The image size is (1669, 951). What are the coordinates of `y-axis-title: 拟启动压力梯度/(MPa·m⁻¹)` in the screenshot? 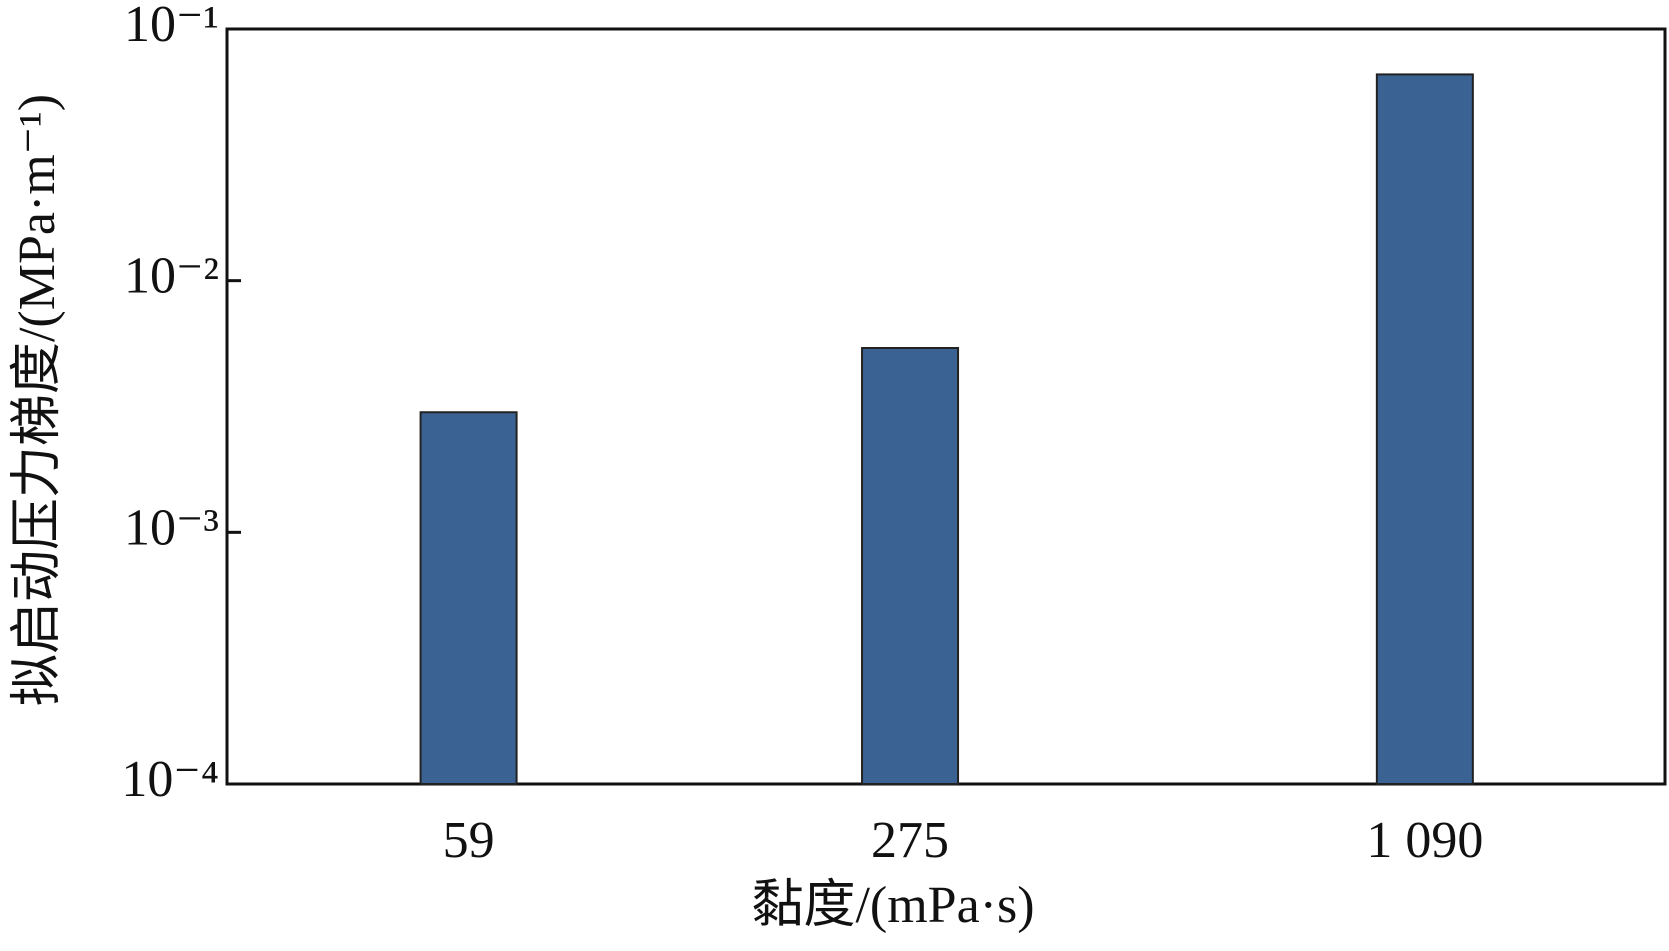 It's located at (37, 400).